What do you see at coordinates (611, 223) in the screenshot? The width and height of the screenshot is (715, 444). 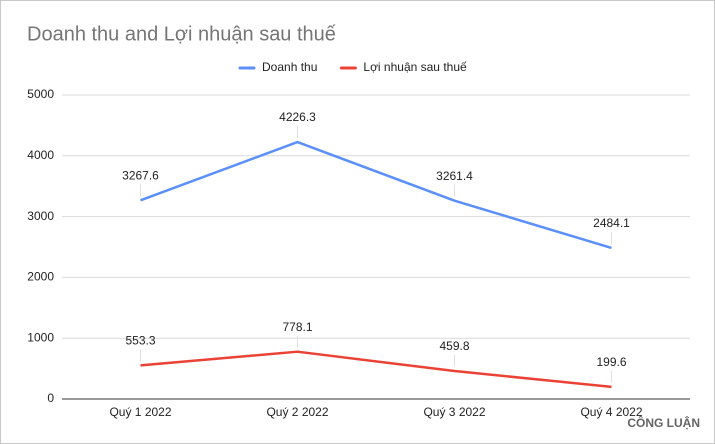 I see `data-label: 2484.1` at bounding box center [611, 223].